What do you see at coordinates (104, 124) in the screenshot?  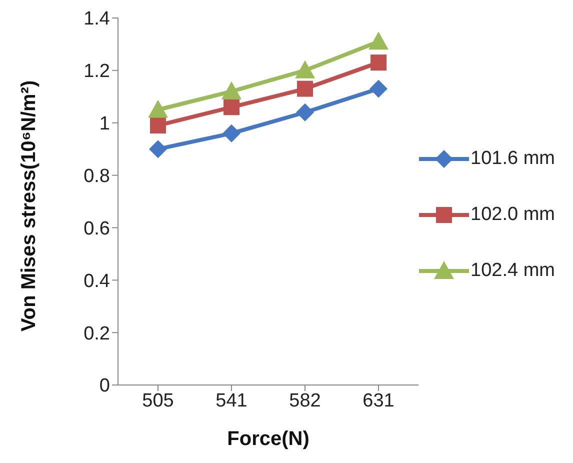 I see `y-tick-label: 1` at bounding box center [104, 124].